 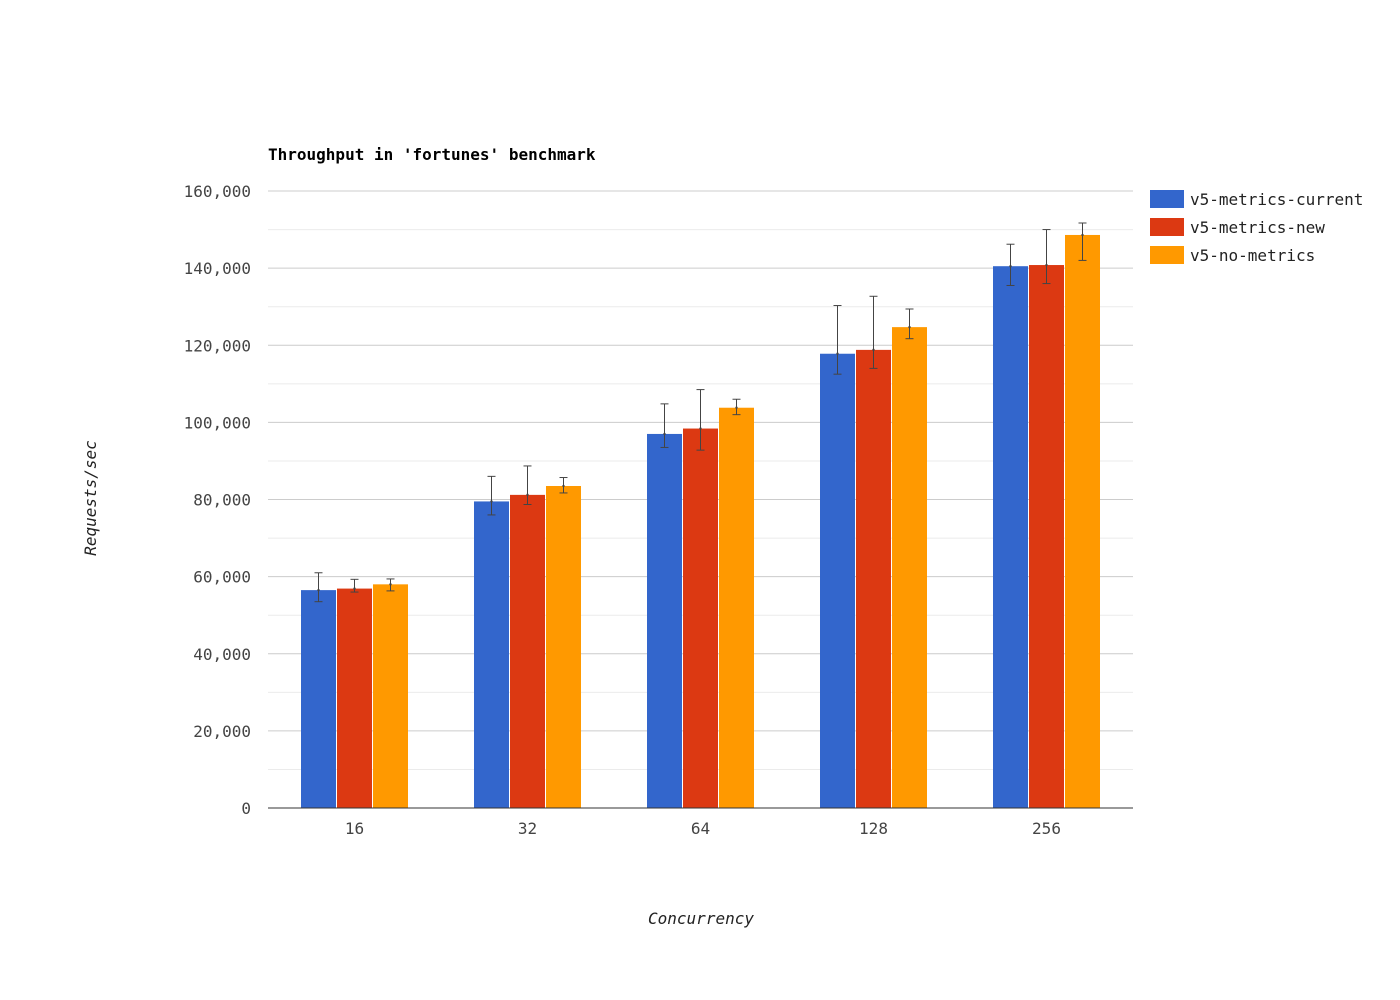 What do you see at coordinates (527, 828) in the screenshot?
I see `x-tick-label: 32` at bounding box center [527, 828].